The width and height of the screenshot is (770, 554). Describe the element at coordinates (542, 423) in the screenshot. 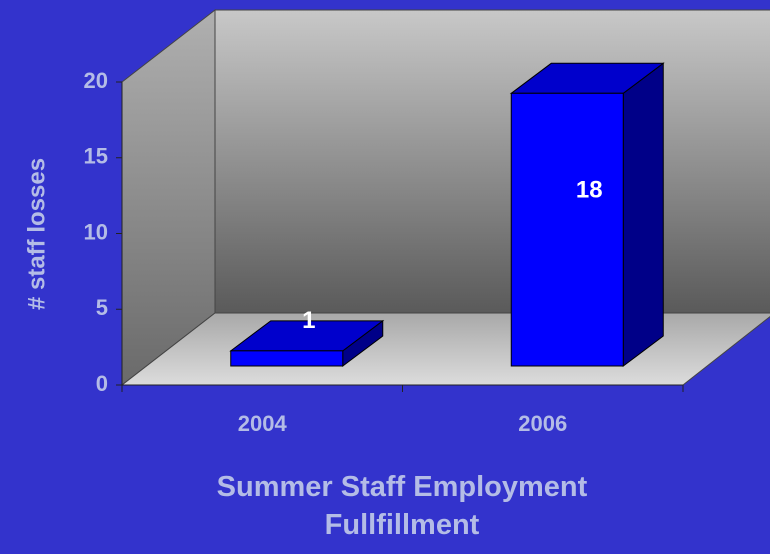

I see `x-tick-label: 2006` at that location.